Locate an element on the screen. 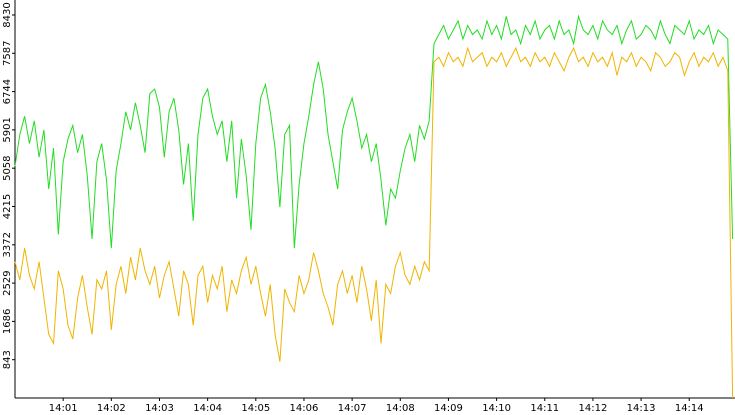 The image size is (735, 415). x-tick-label: 14:14 is located at coordinates (689, 408).